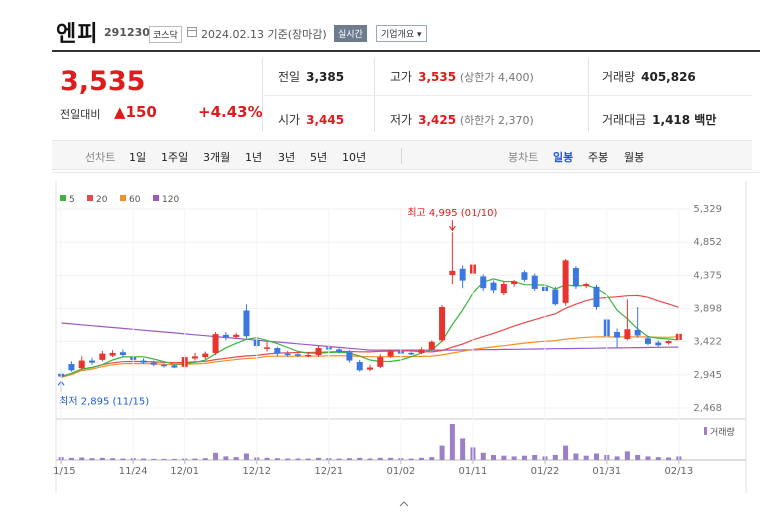 The height and width of the screenshot is (513, 760). I want to click on tab-10year: 10년, so click(354, 157).